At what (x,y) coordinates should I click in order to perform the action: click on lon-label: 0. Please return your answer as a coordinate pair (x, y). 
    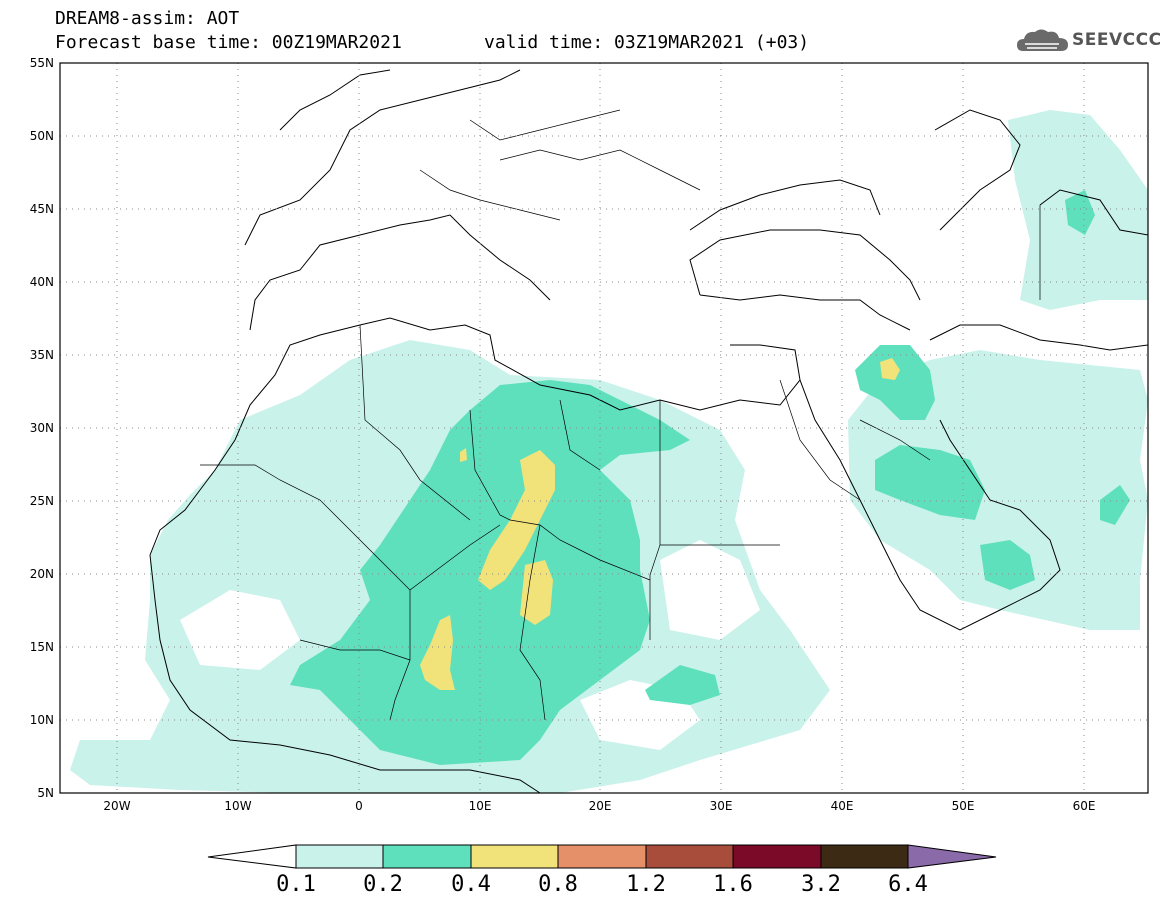
    Looking at the image, I should click on (359, 806).